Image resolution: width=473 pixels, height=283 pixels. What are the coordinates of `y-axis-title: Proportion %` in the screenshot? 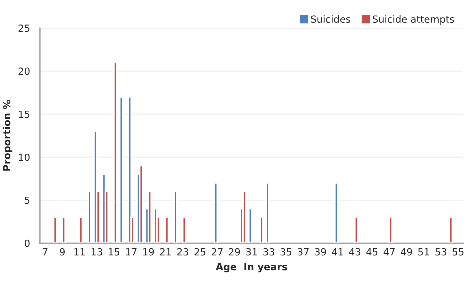 It's located at (8, 135).